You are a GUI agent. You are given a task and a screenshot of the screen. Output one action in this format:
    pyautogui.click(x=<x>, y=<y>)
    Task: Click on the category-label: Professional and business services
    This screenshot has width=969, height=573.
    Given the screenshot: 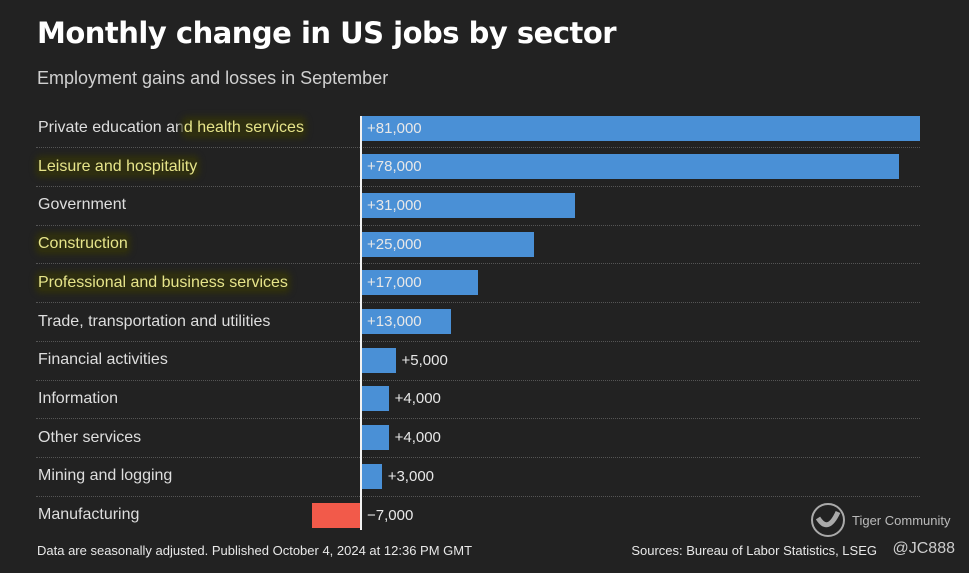 What is the action you would take?
    pyautogui.click(x=163, y=283)
    